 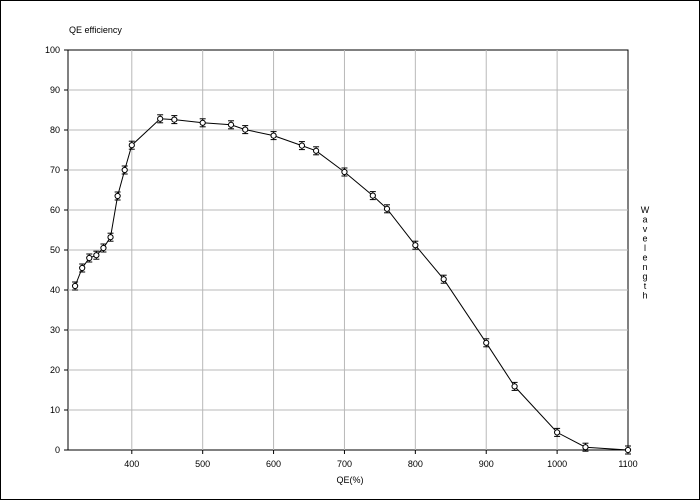 I want to click on x-tick-label: 700, so click(x=344, y=464).